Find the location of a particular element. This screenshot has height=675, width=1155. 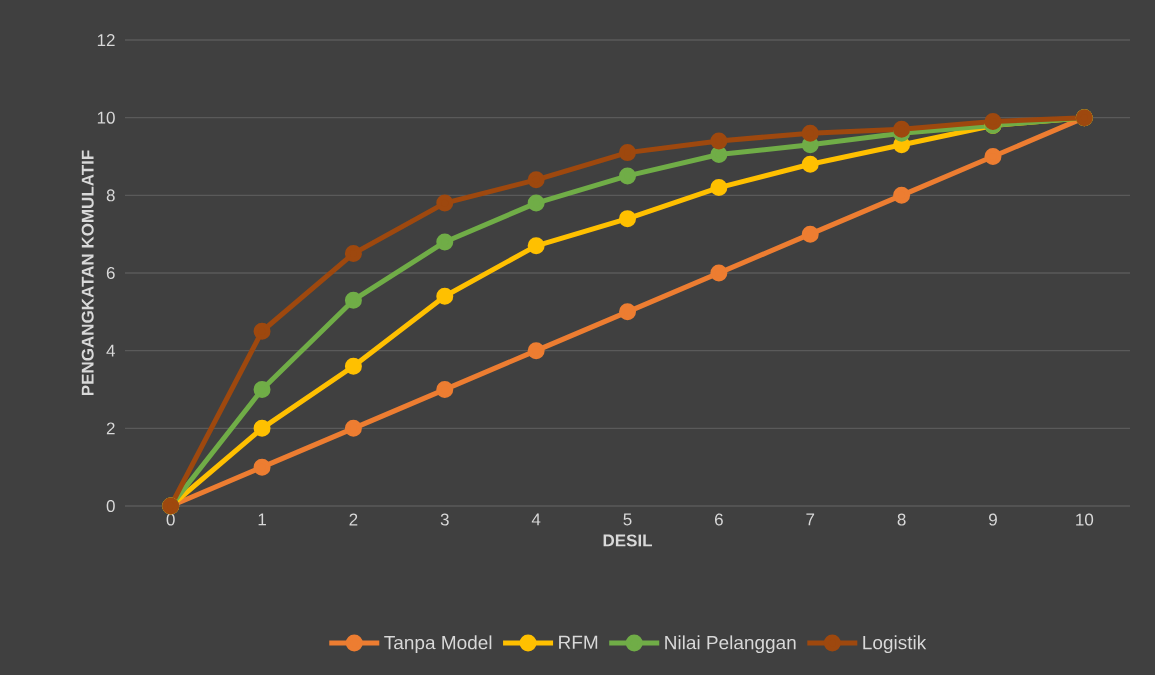

x-tick-label: 6 is located at coordinates (719, 519).